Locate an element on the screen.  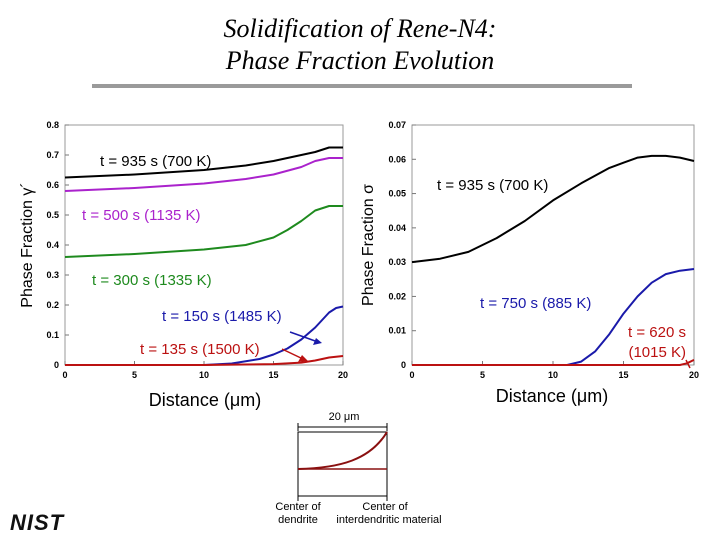
right-y-tick-label: 0.06 is located at coordinates (397, 159).